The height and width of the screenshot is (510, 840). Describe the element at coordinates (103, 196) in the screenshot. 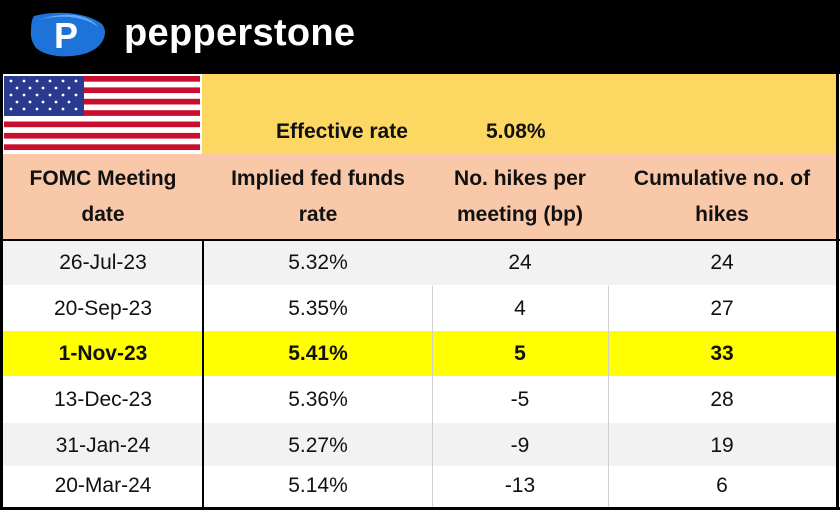

I see `header-fomc-meeting-date: FOMC Meeting date` at that location.